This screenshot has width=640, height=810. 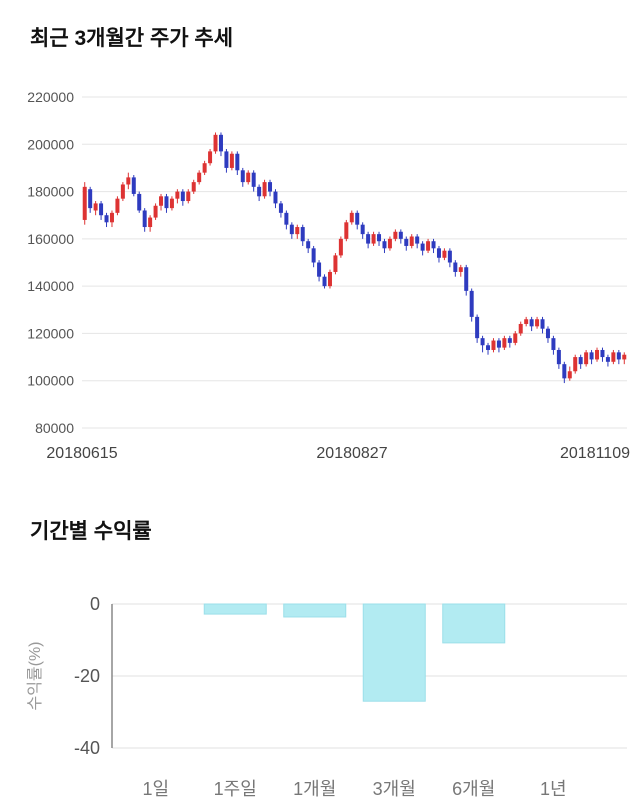 What do you see at coordinates (155, 789) in the screenshot?
I see `x-axis-category-label: 1일` at bounding box center [155, 789].